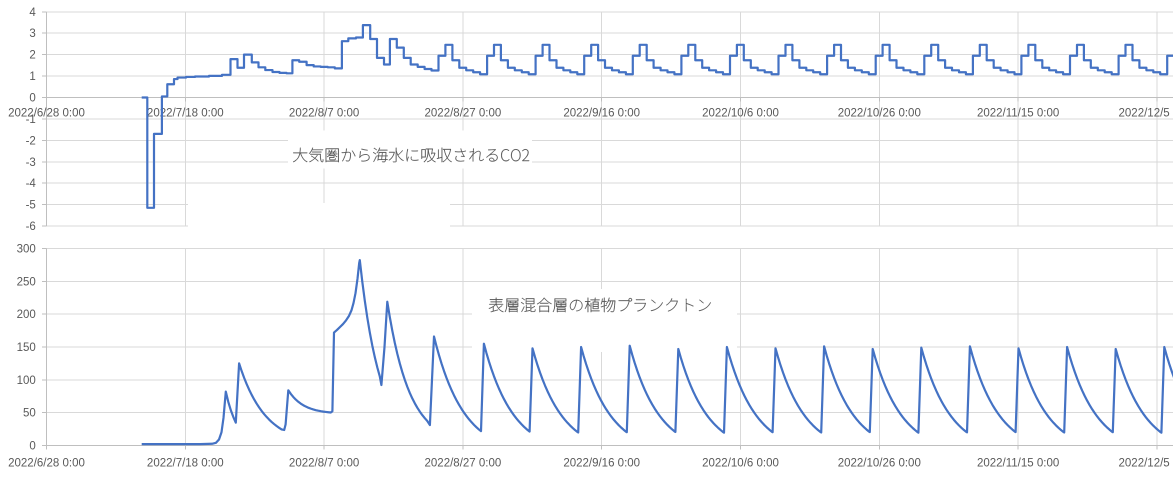  I want to click on svg-text: -2, so click(31, 141).